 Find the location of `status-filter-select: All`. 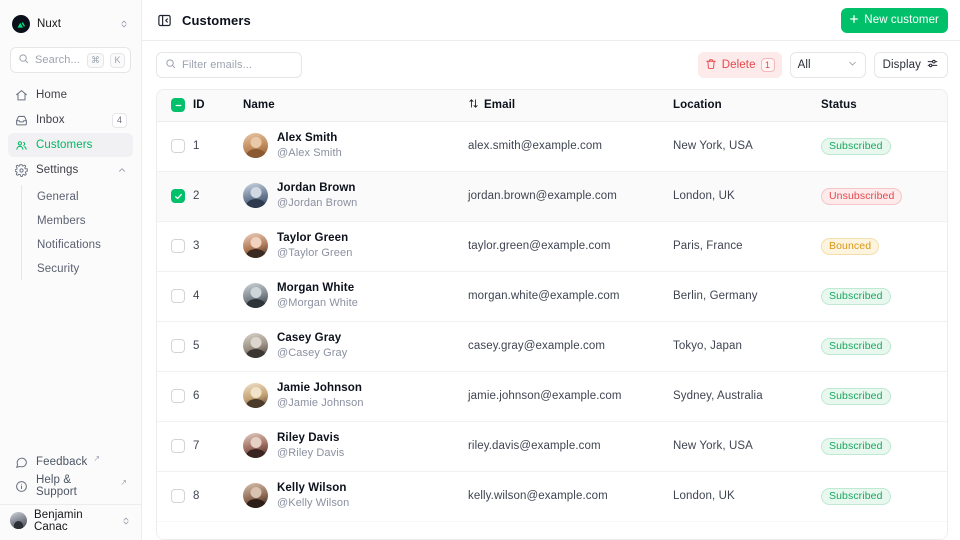

status-filter-select: All is located at coordinates (827, 65).